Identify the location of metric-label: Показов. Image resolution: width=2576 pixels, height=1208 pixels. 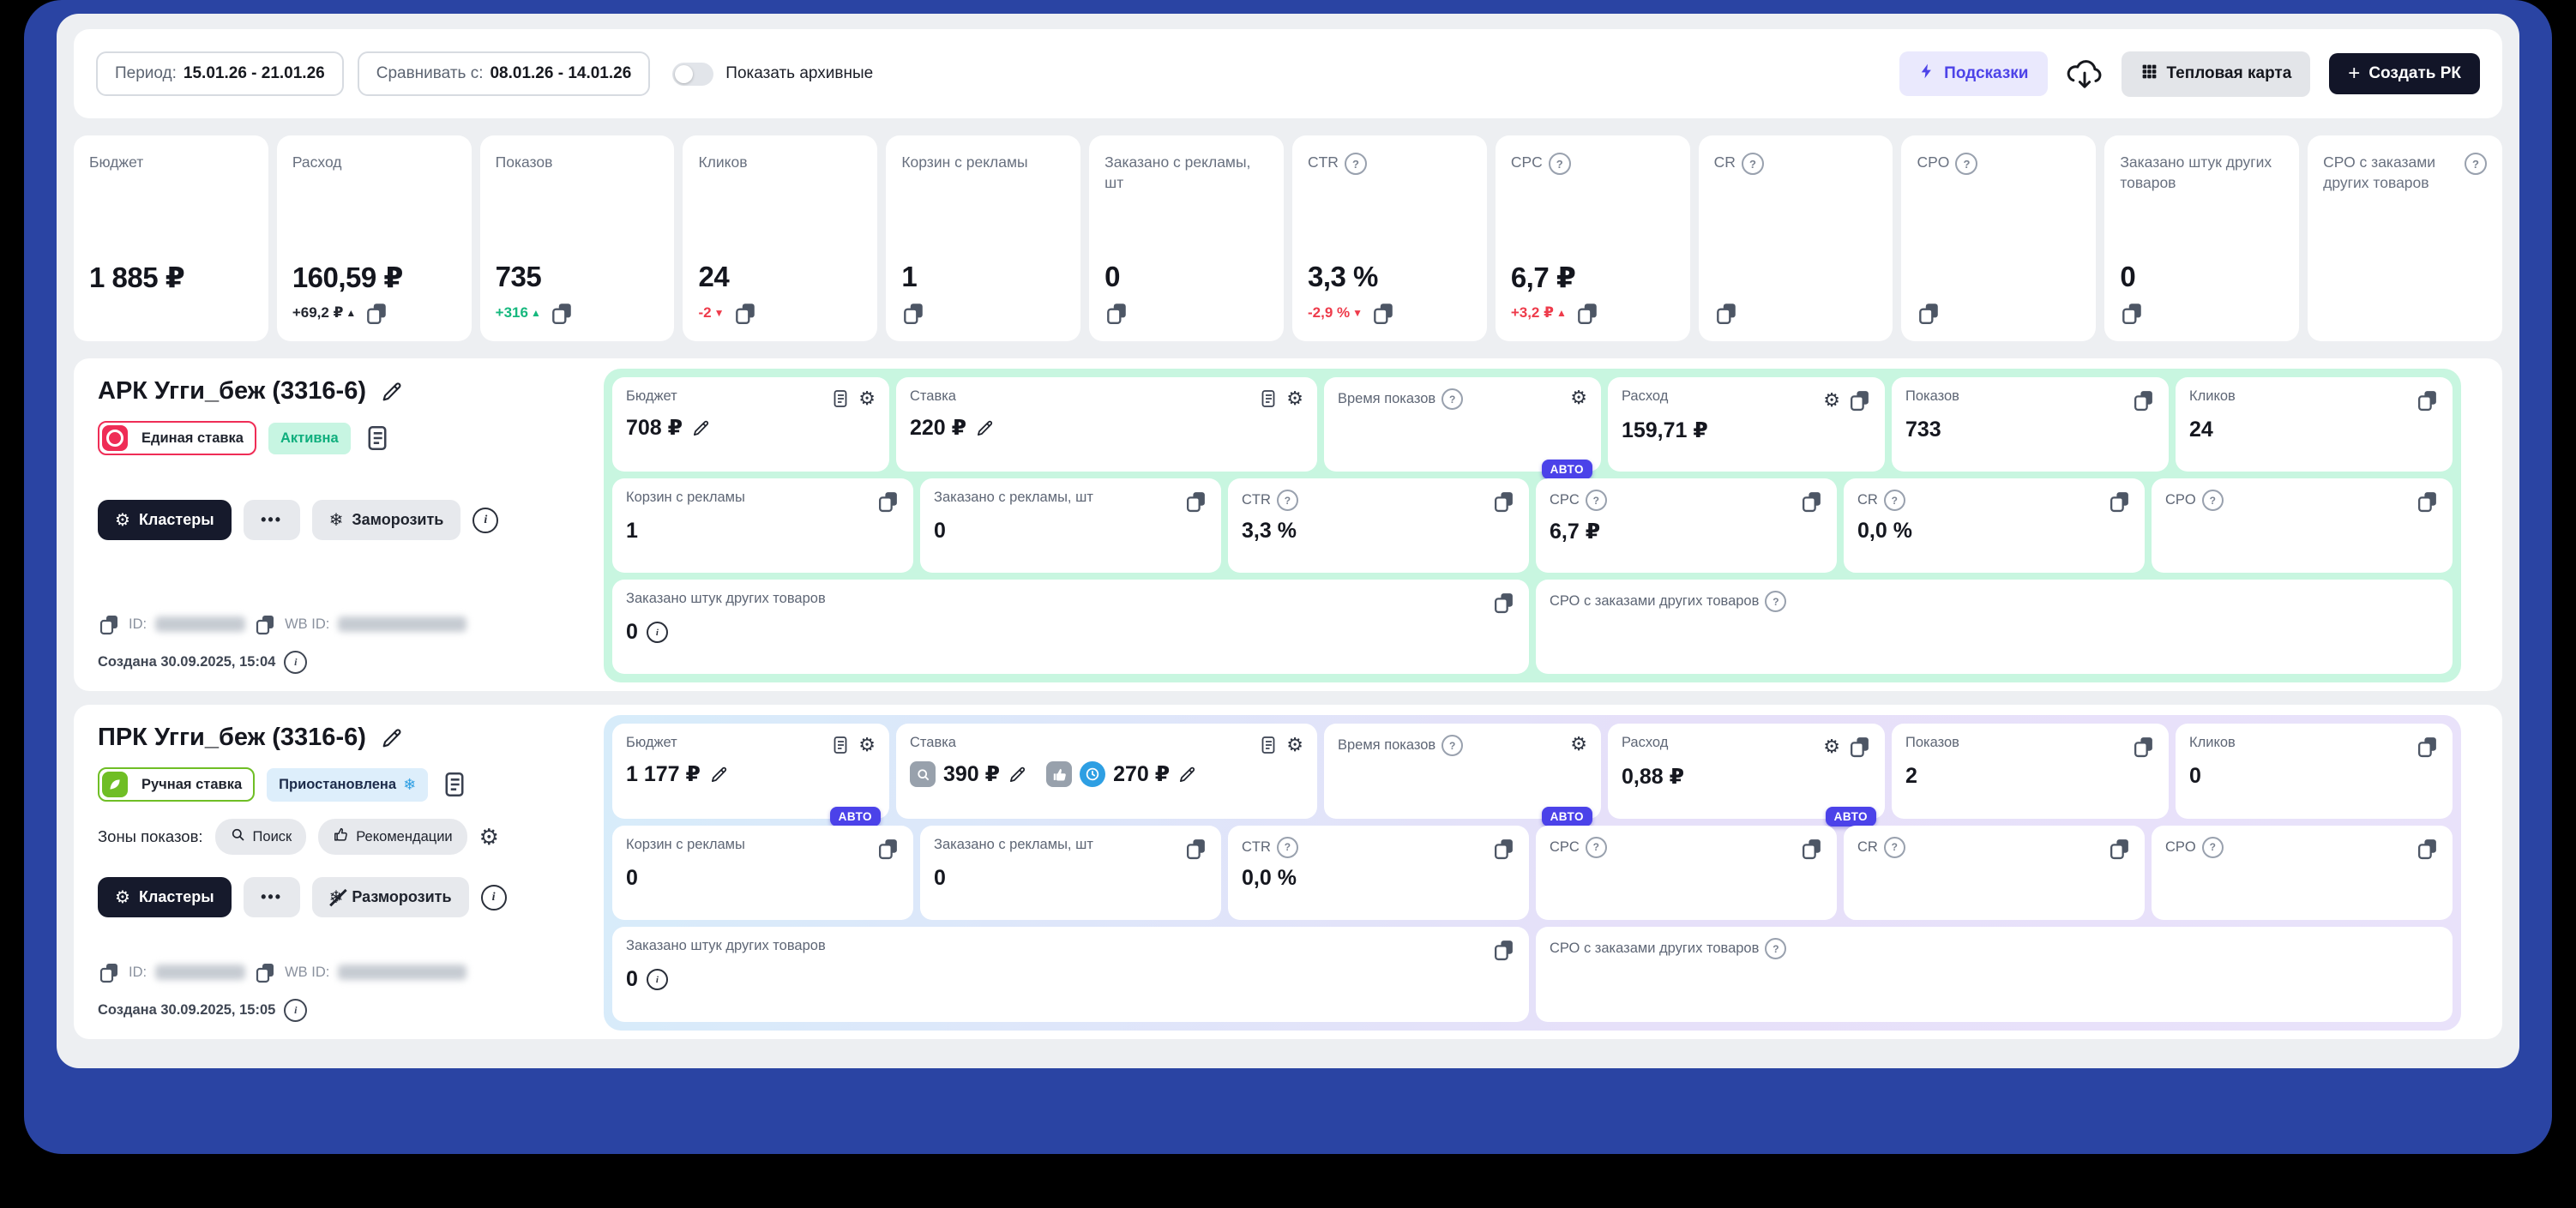
(524, 162).